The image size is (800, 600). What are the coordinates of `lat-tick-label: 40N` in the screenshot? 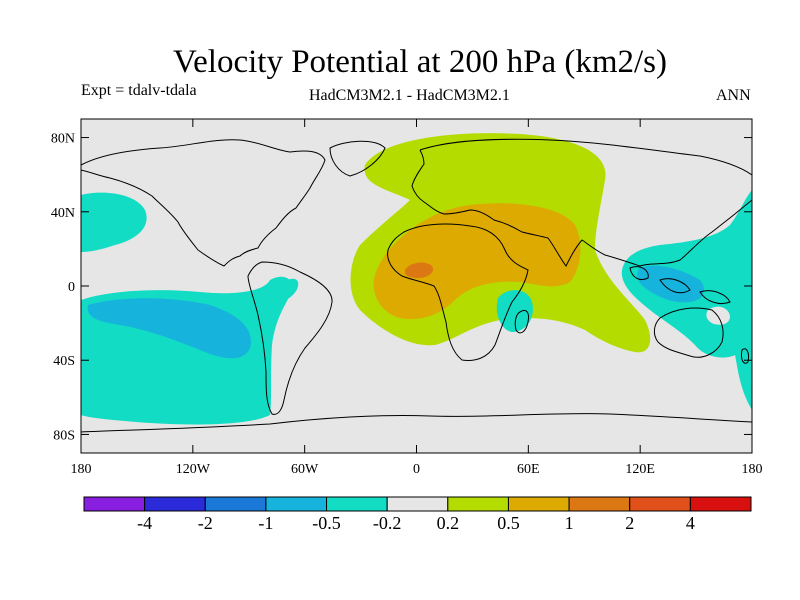 It's located at (63, 213).